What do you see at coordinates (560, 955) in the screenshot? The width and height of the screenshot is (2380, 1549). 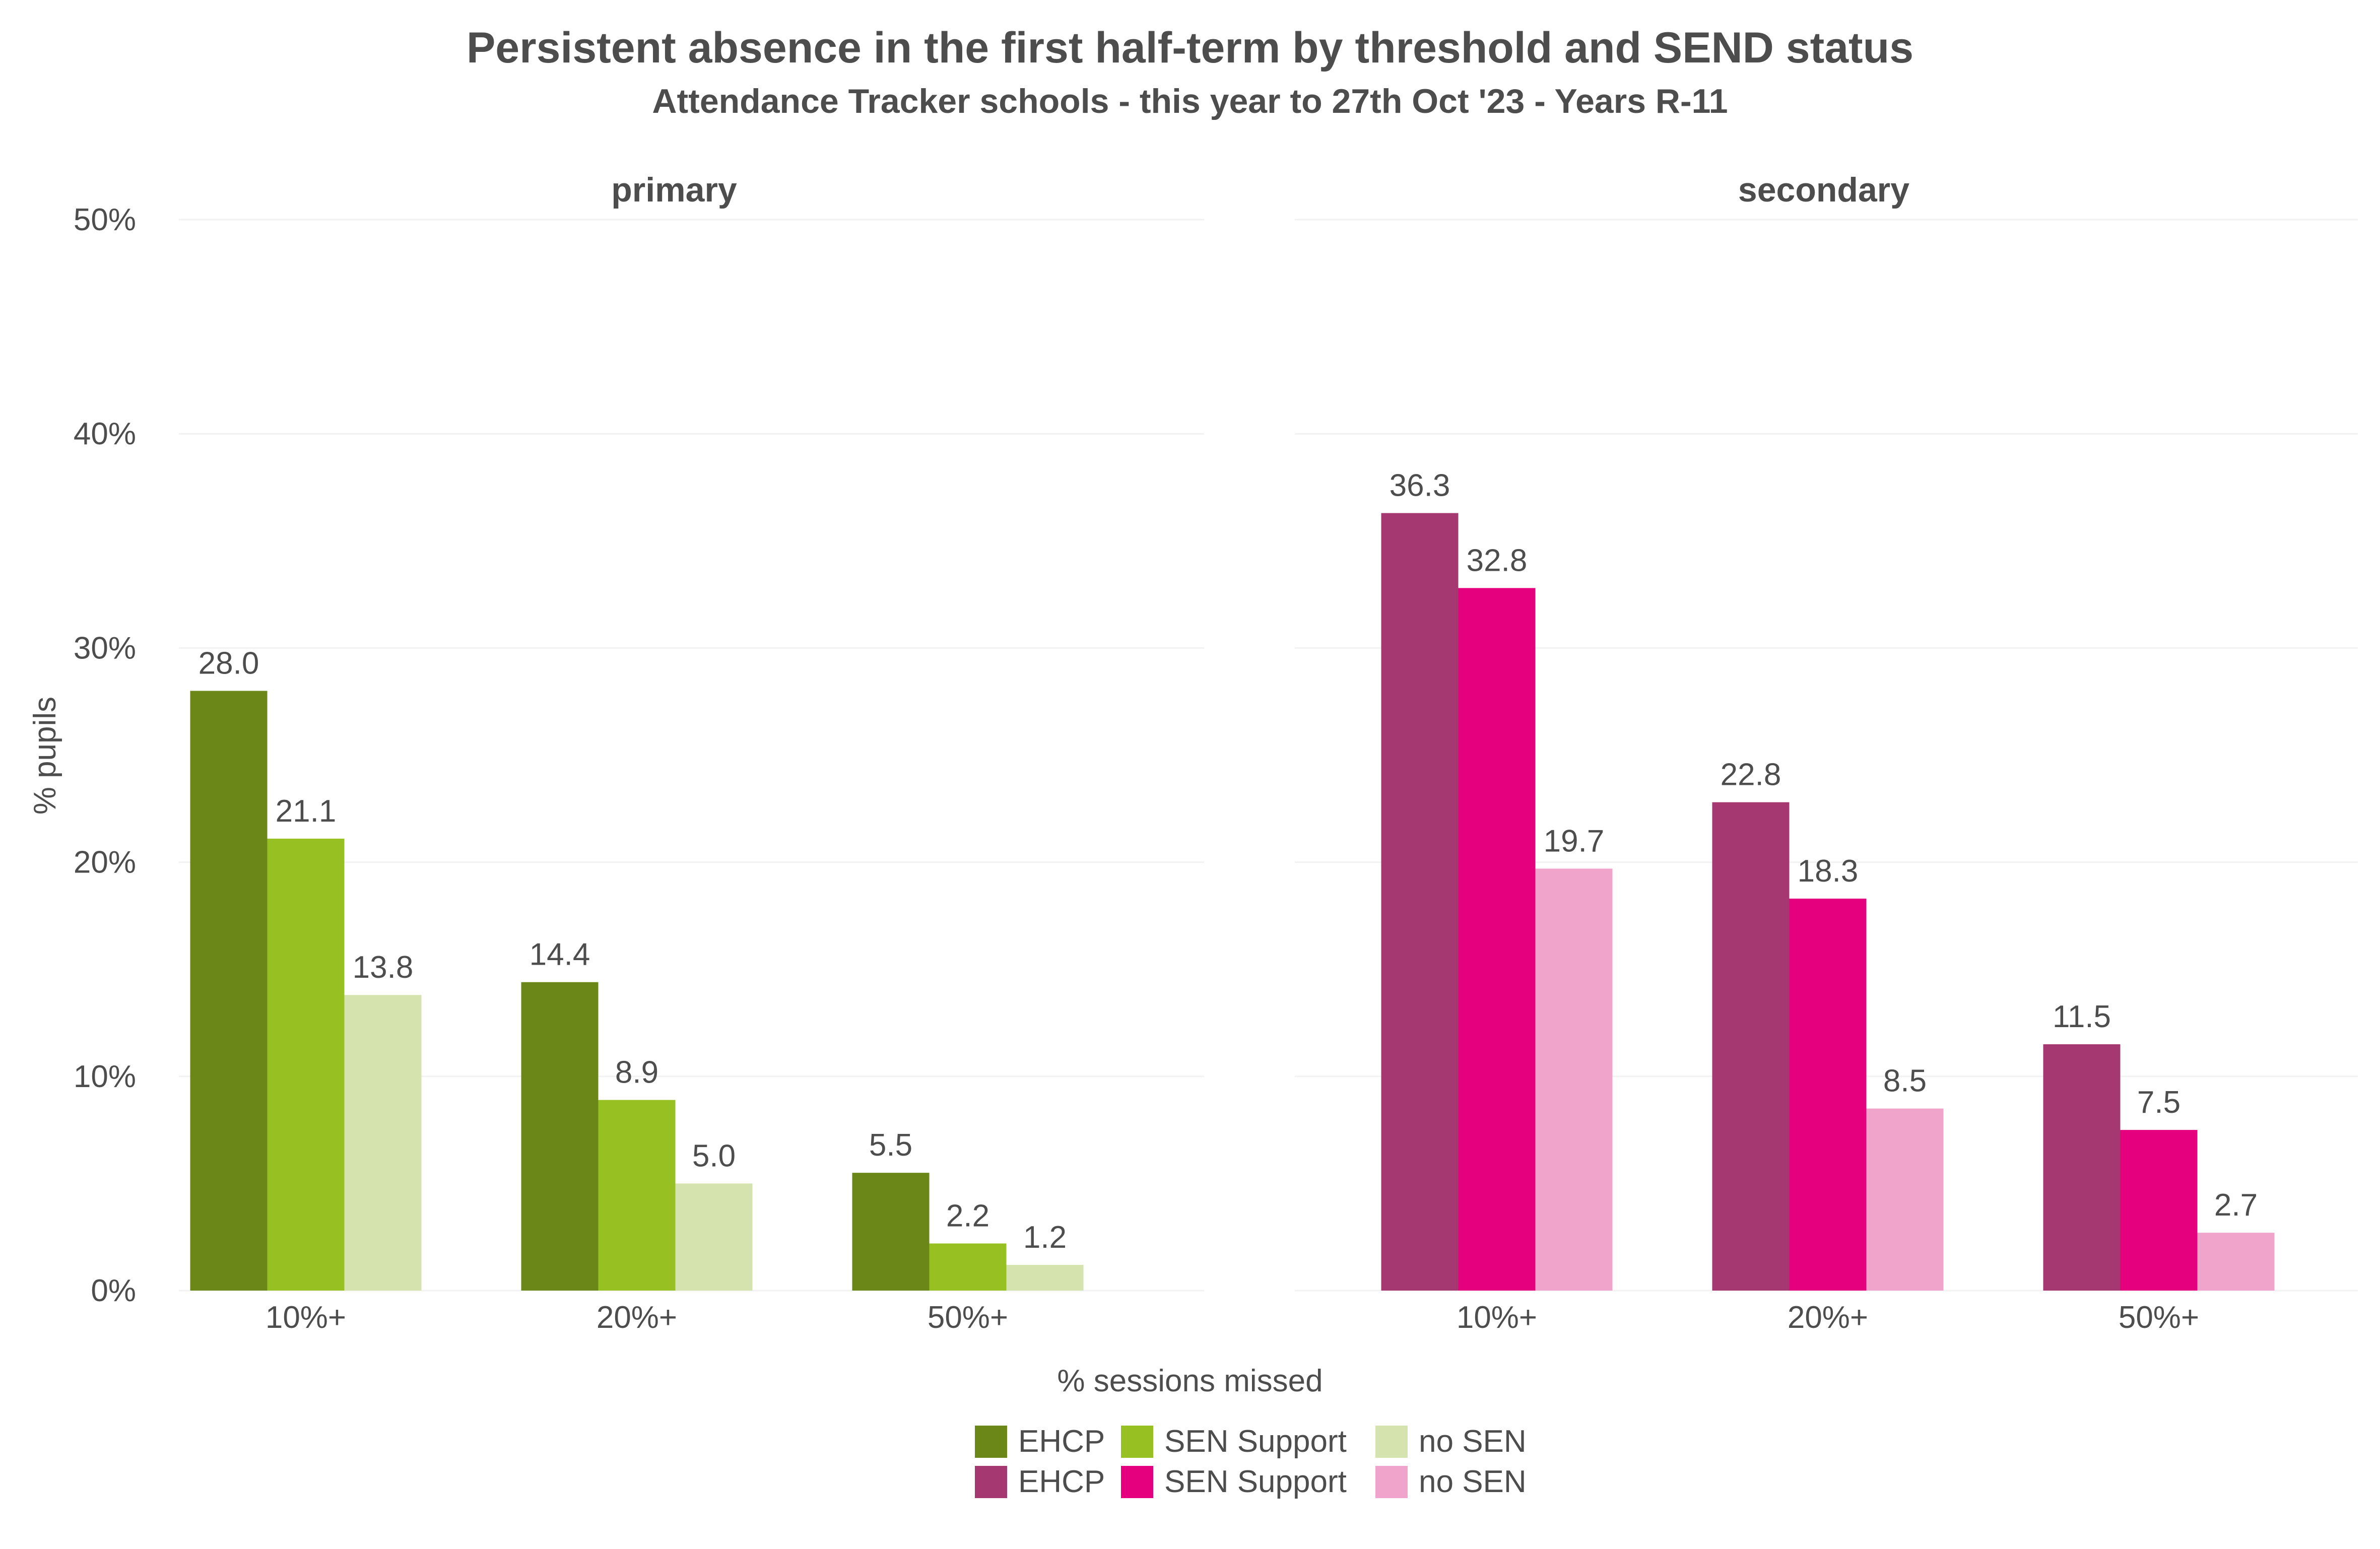 I see `data-label: 14.4` at bounding box center [560, 955].